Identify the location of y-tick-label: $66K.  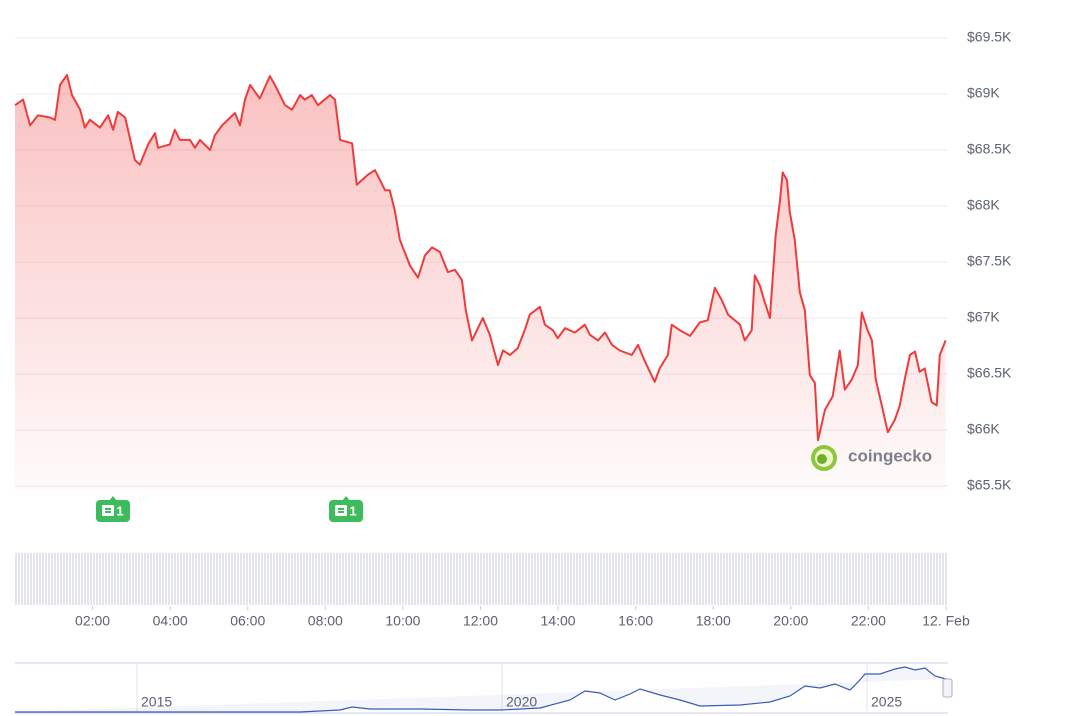
(983, 429).